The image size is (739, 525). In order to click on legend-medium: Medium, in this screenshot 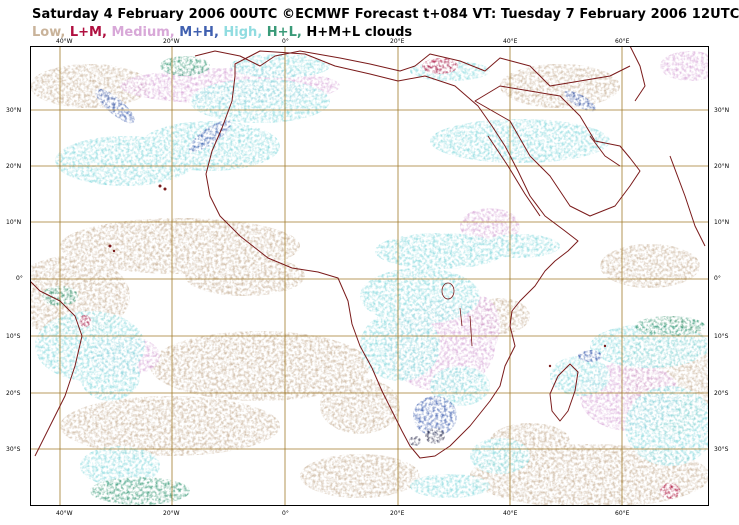, I will do `click(140, 32)`.